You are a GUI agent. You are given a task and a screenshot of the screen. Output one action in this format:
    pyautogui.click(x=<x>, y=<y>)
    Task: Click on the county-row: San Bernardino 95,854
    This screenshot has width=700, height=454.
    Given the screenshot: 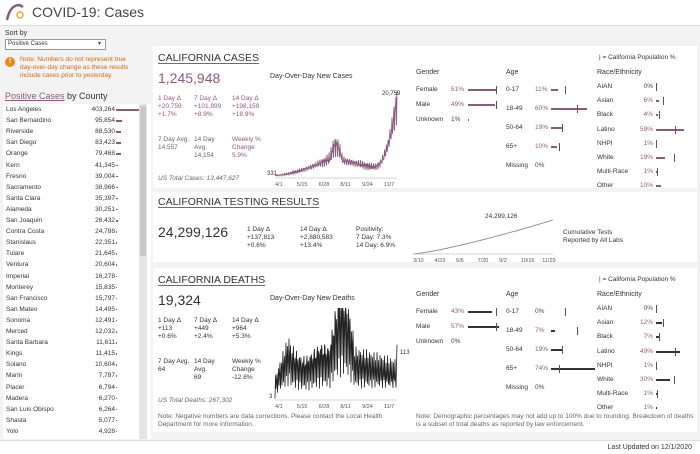 What is the action you would take?
    pyautogui.click(x=73, y=120)
    